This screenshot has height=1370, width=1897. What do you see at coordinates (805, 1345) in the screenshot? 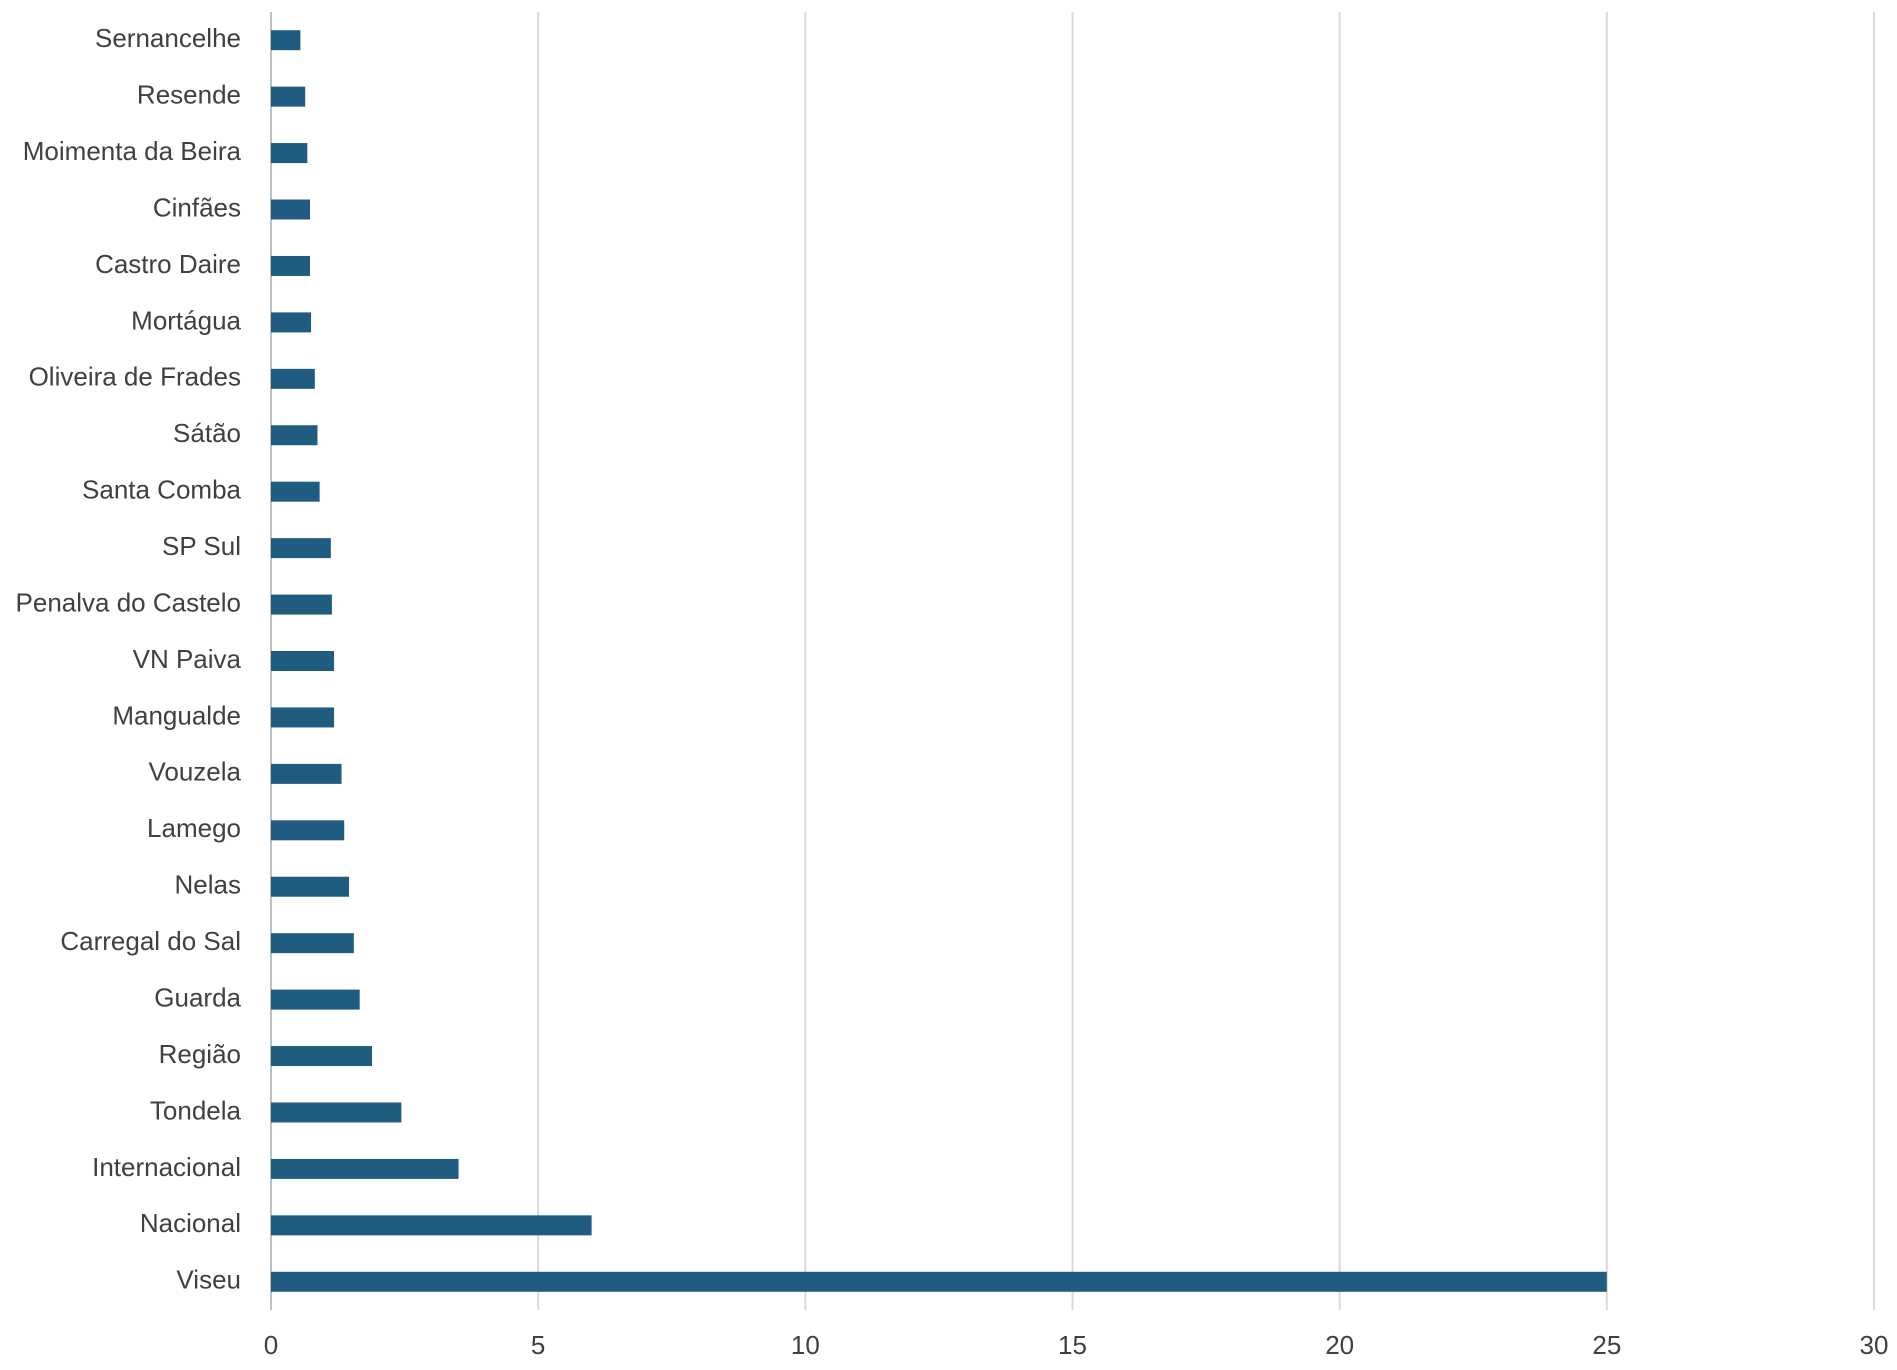
I see `x-tick-label: 10` at bounding box center [805, 1345].